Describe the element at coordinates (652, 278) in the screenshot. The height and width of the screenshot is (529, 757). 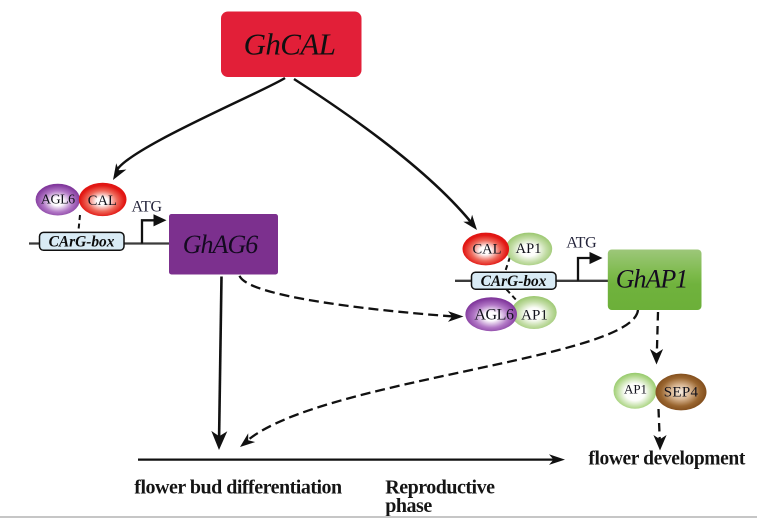
I see `svg-text: GhAP1` at that location.